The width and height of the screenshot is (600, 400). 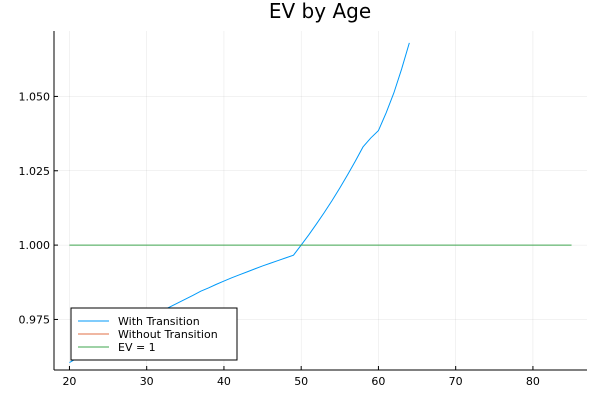 I want to click on x-tick-label: 40, so click(x=224, y=381).